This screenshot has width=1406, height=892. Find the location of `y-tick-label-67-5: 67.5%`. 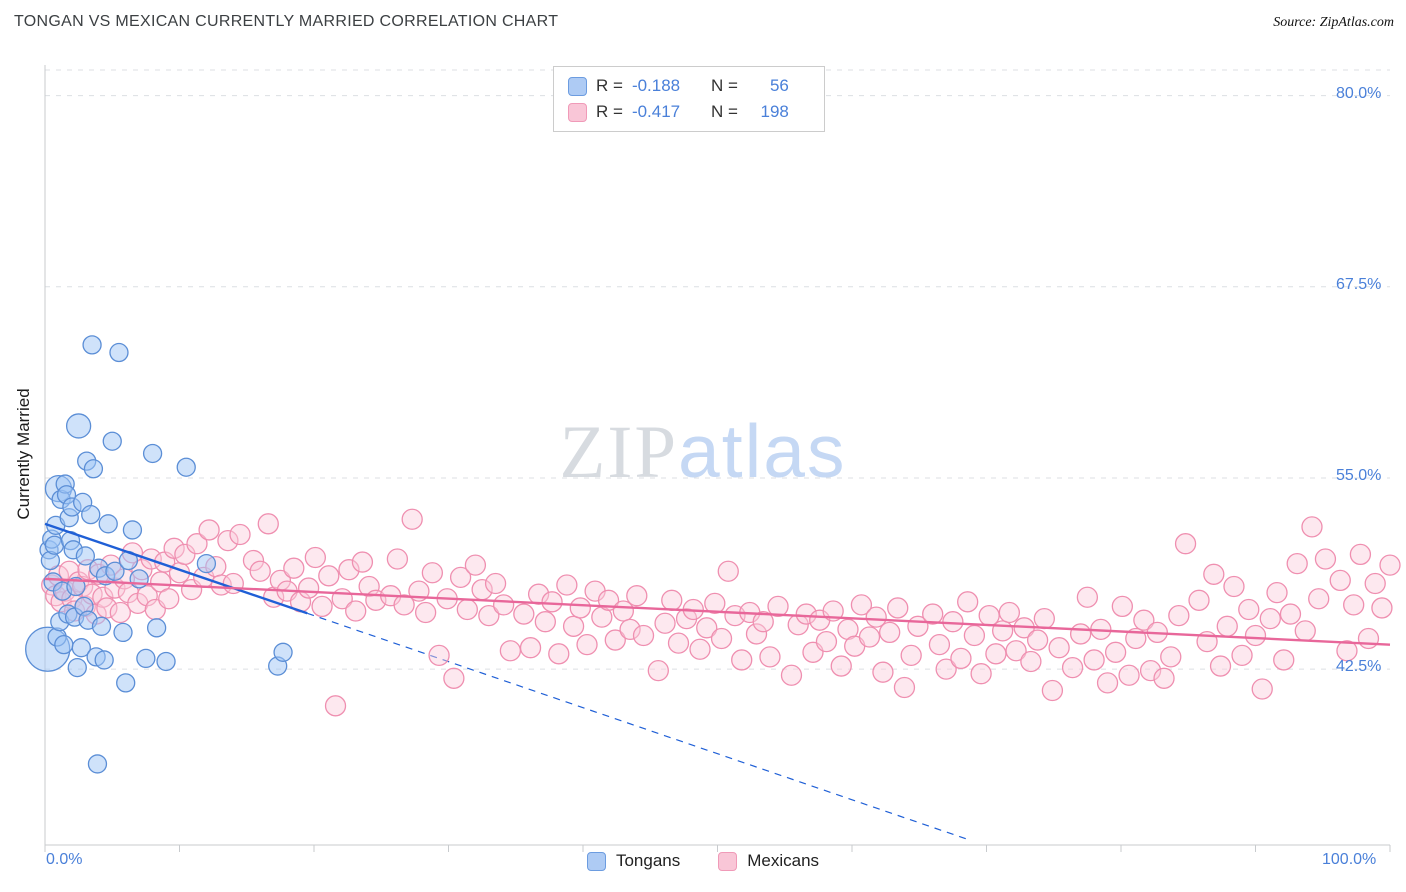

y-tick-label-67-5: 67.5% is located at coordinates (1359, 284).